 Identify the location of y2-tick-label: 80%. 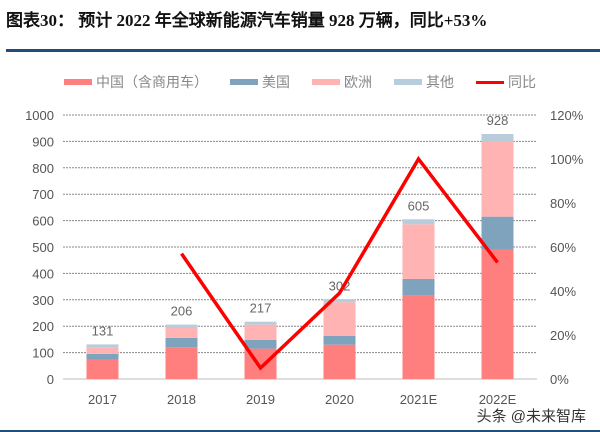
(563, 203).